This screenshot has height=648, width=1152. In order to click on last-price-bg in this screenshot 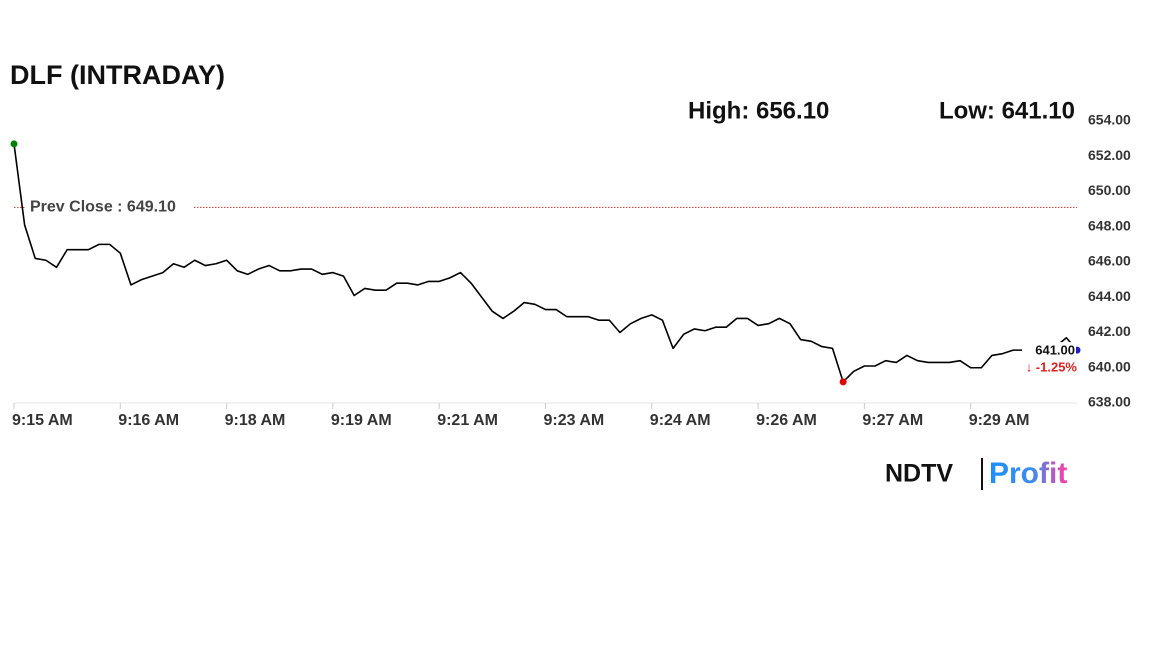, I will do `click(1049, 359)`.